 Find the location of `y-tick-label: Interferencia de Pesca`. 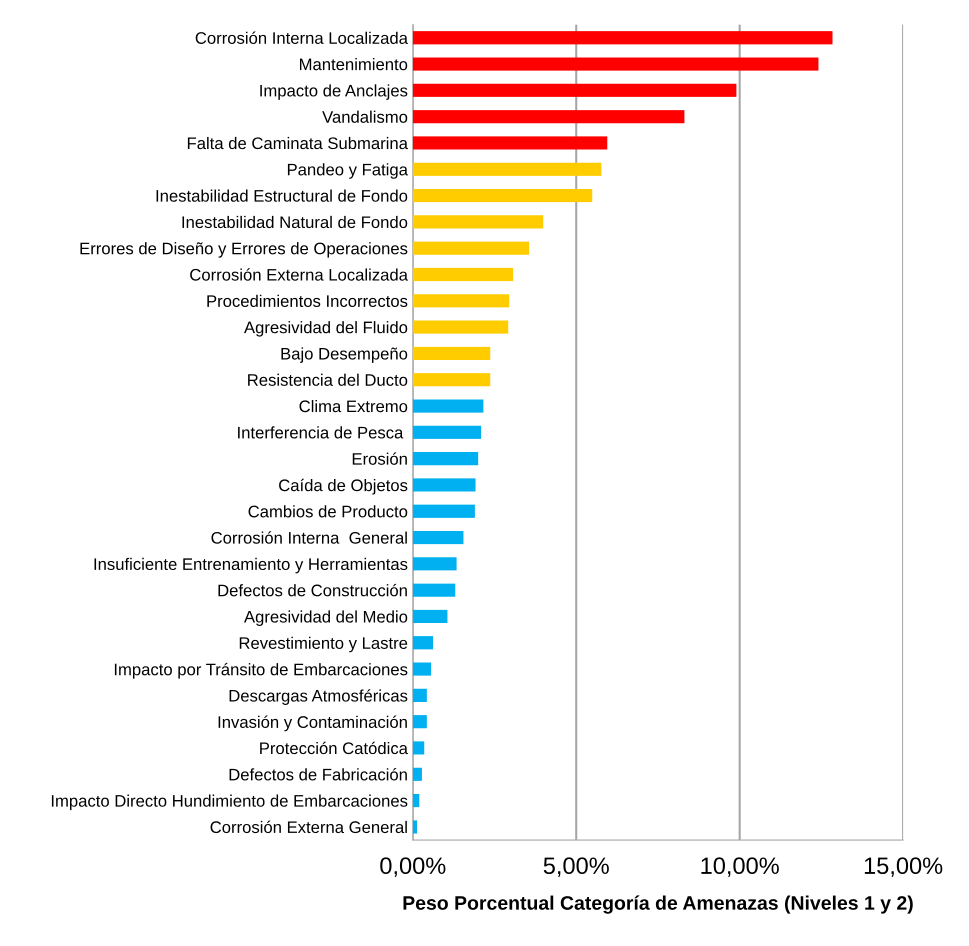

y-tick-label: Interferencia de Pesca is located at coordinates (321, 432).